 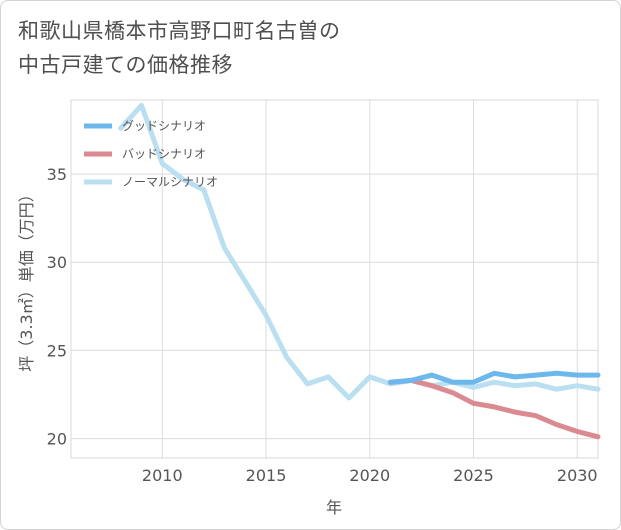 What do you see at coordinates (164, 126) in the screenshot?
I see `legend-label-0: グッドシナリオ` at bounding box center [164, 126].